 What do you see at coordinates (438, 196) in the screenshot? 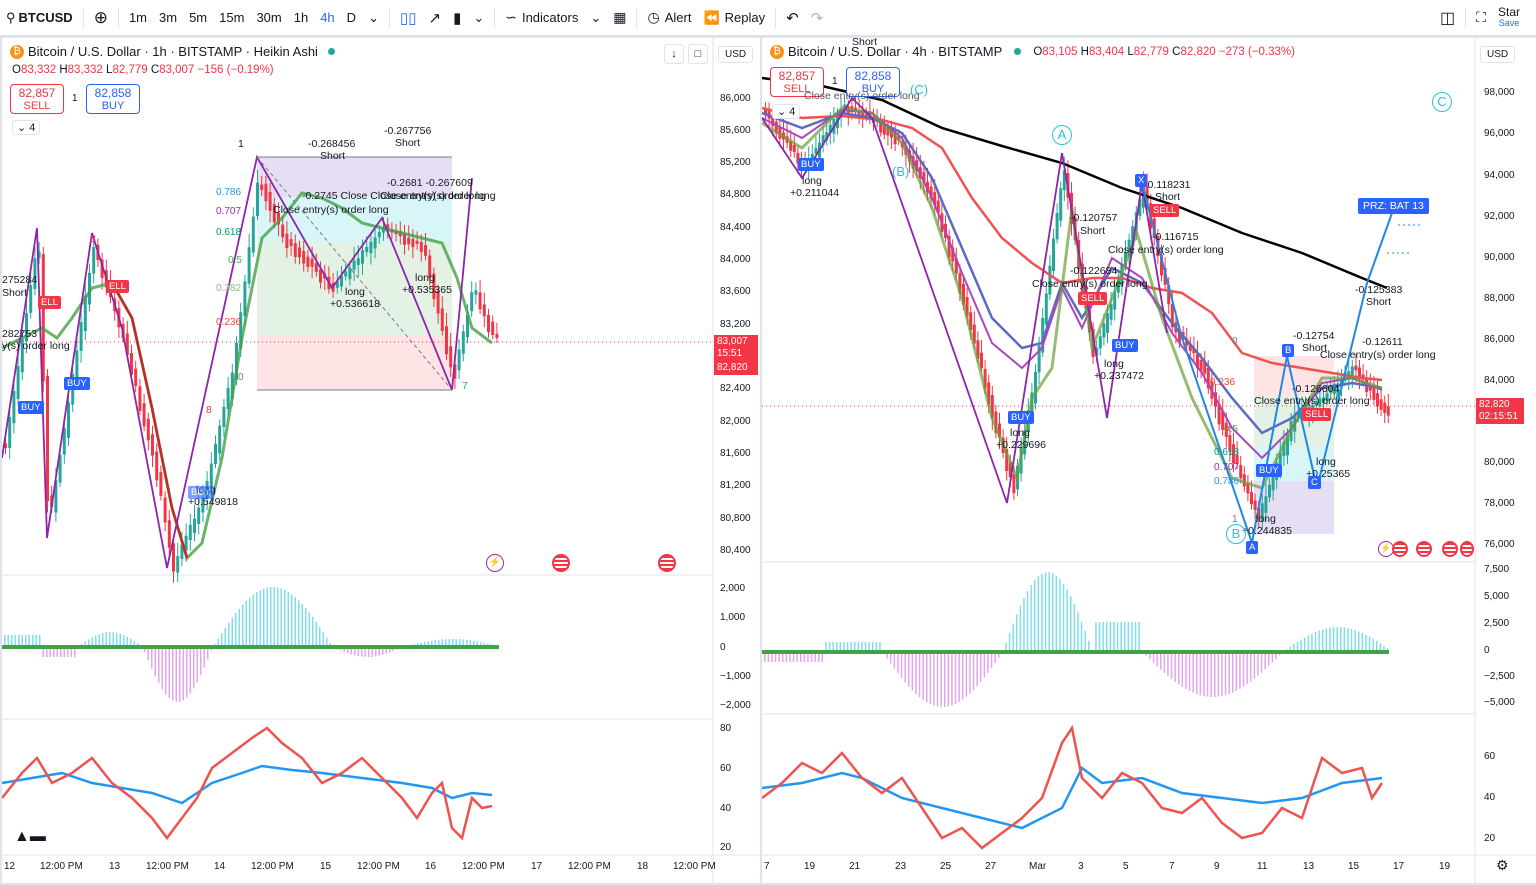
I see `strategy-label: Close entry(s) order long` at bounding box center [438, 196].